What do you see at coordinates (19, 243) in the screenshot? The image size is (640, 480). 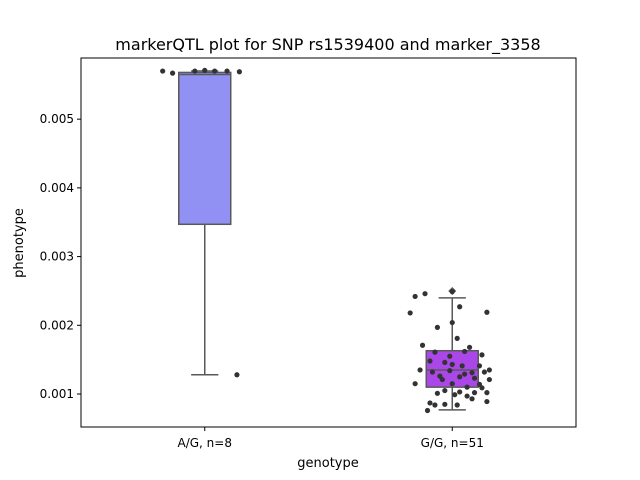 I see `y-axis-label: phenotype` at bounding box center [19, 243].